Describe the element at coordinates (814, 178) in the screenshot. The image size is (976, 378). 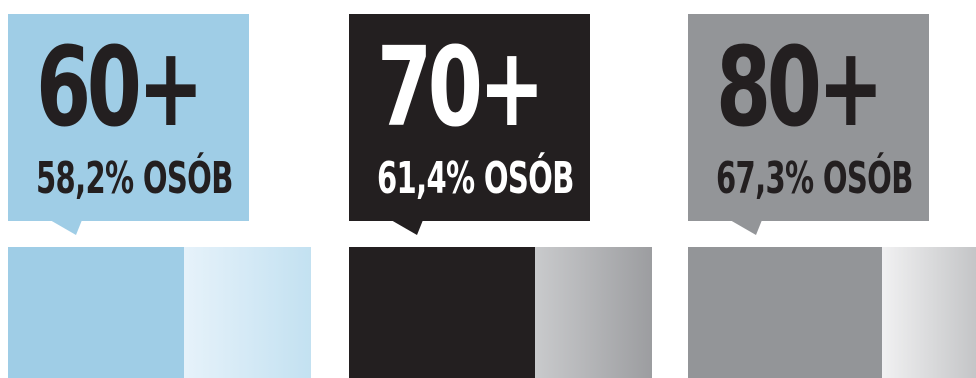
I see `share-label: 67,3% OSÓB` at that location.